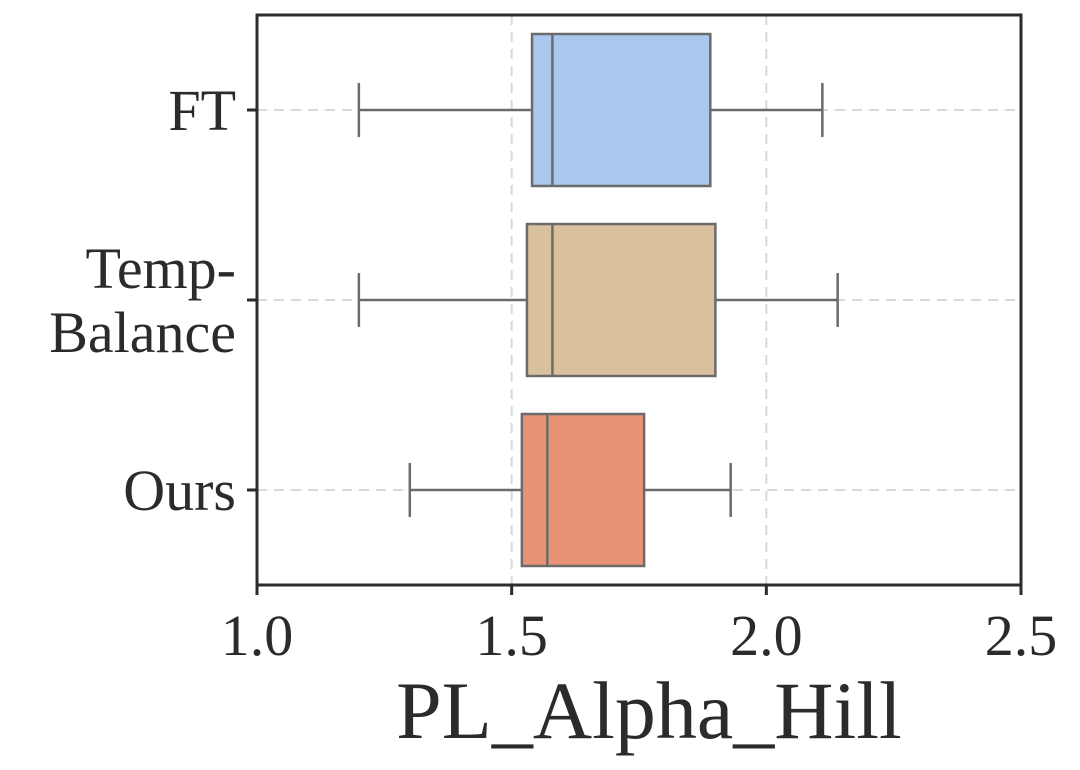  I want to click on x-tick-label: 2.5, so click(1021, 635).